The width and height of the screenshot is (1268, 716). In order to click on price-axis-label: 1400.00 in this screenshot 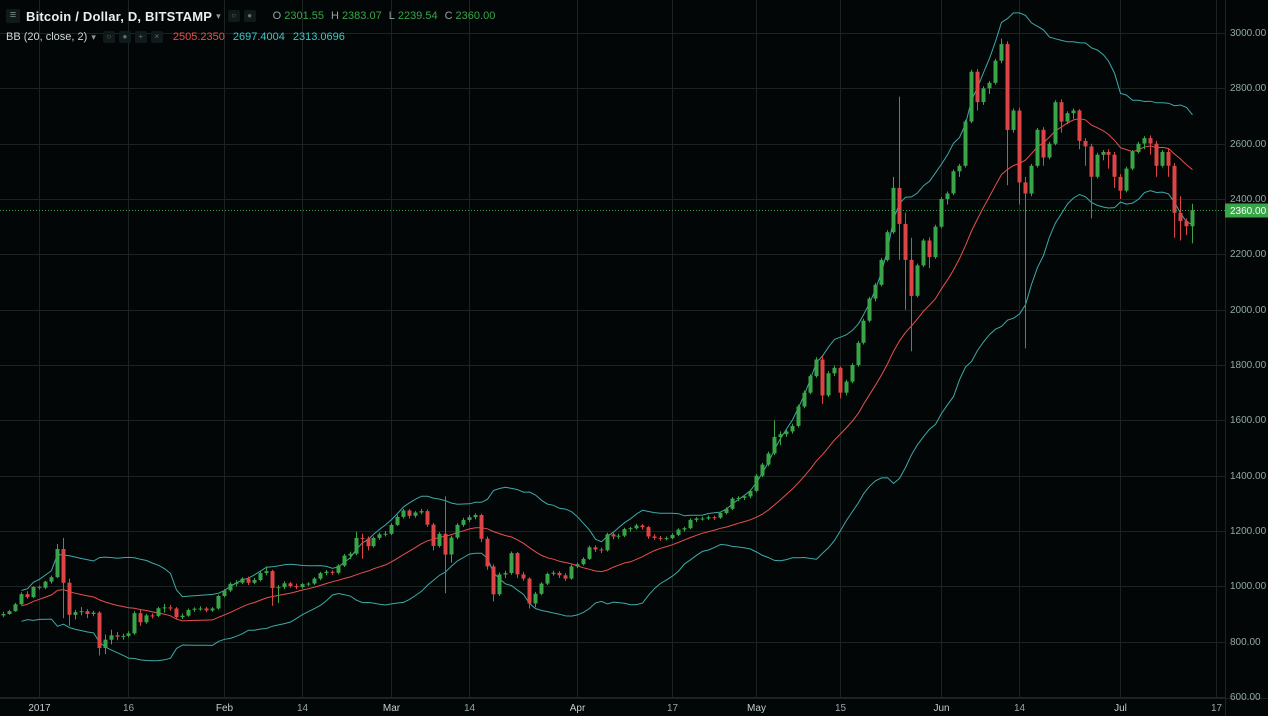, I will do `click(1248, 476)`.